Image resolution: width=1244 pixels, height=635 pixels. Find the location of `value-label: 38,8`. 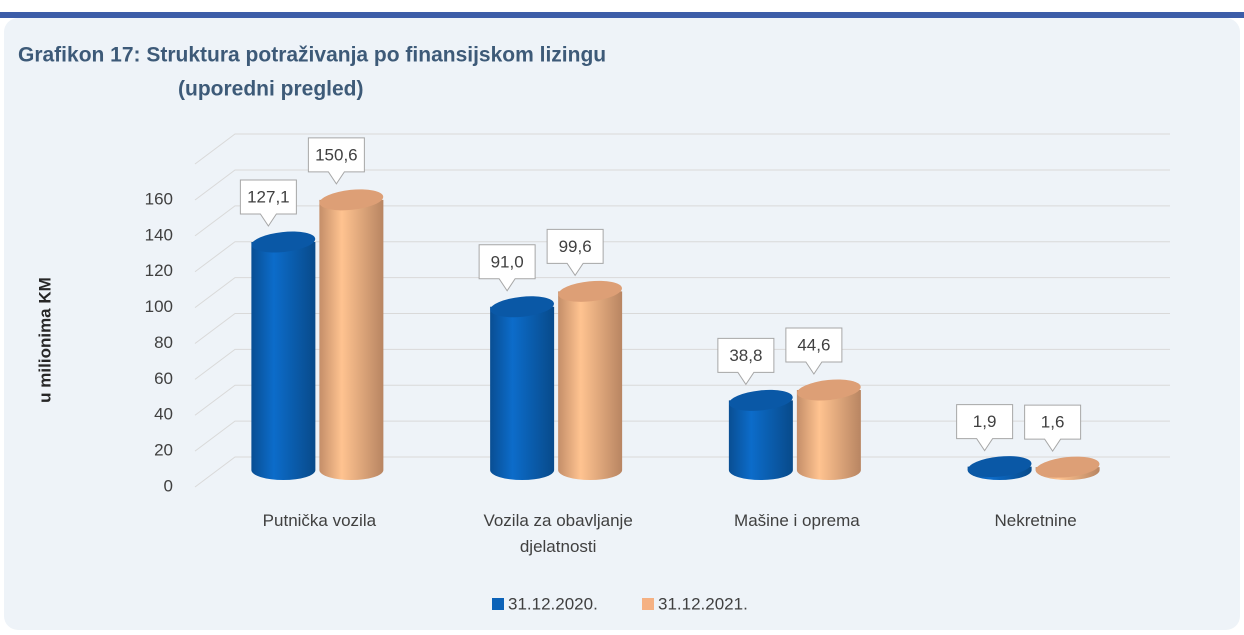

value-label: 38,8 is located at coordinates (745, 355).